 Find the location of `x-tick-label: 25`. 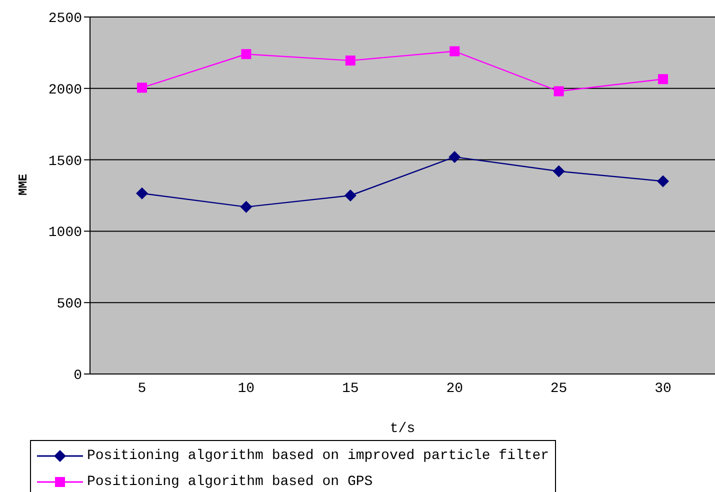

x-tick-label: 25 is located at coordinates (559, 388).